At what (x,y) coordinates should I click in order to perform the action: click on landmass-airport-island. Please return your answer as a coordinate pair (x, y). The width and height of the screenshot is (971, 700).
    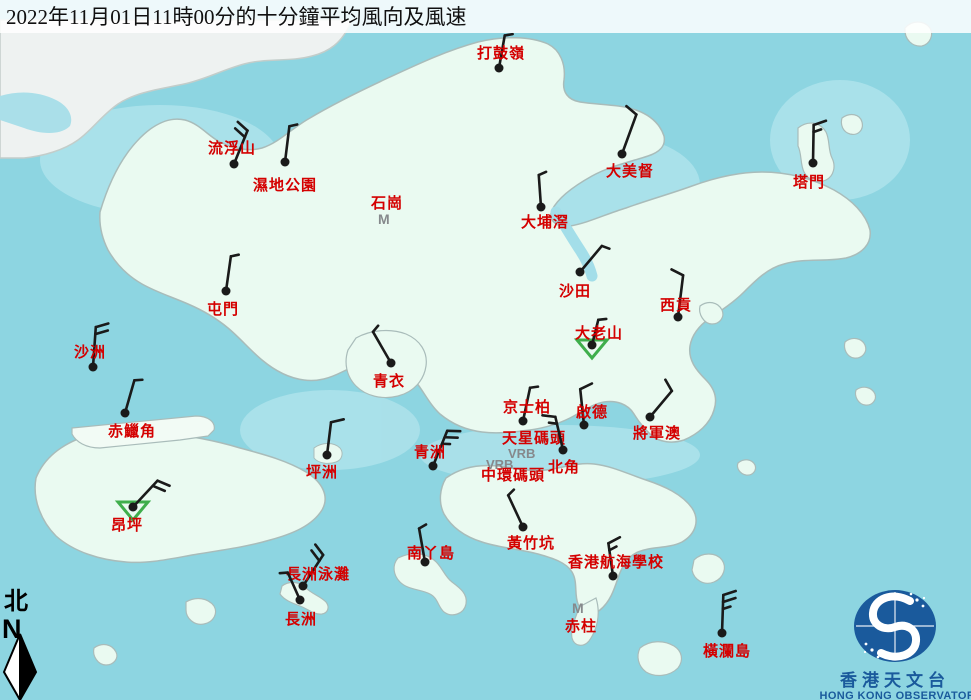
    Looking at the image, I should click on (143, 432).